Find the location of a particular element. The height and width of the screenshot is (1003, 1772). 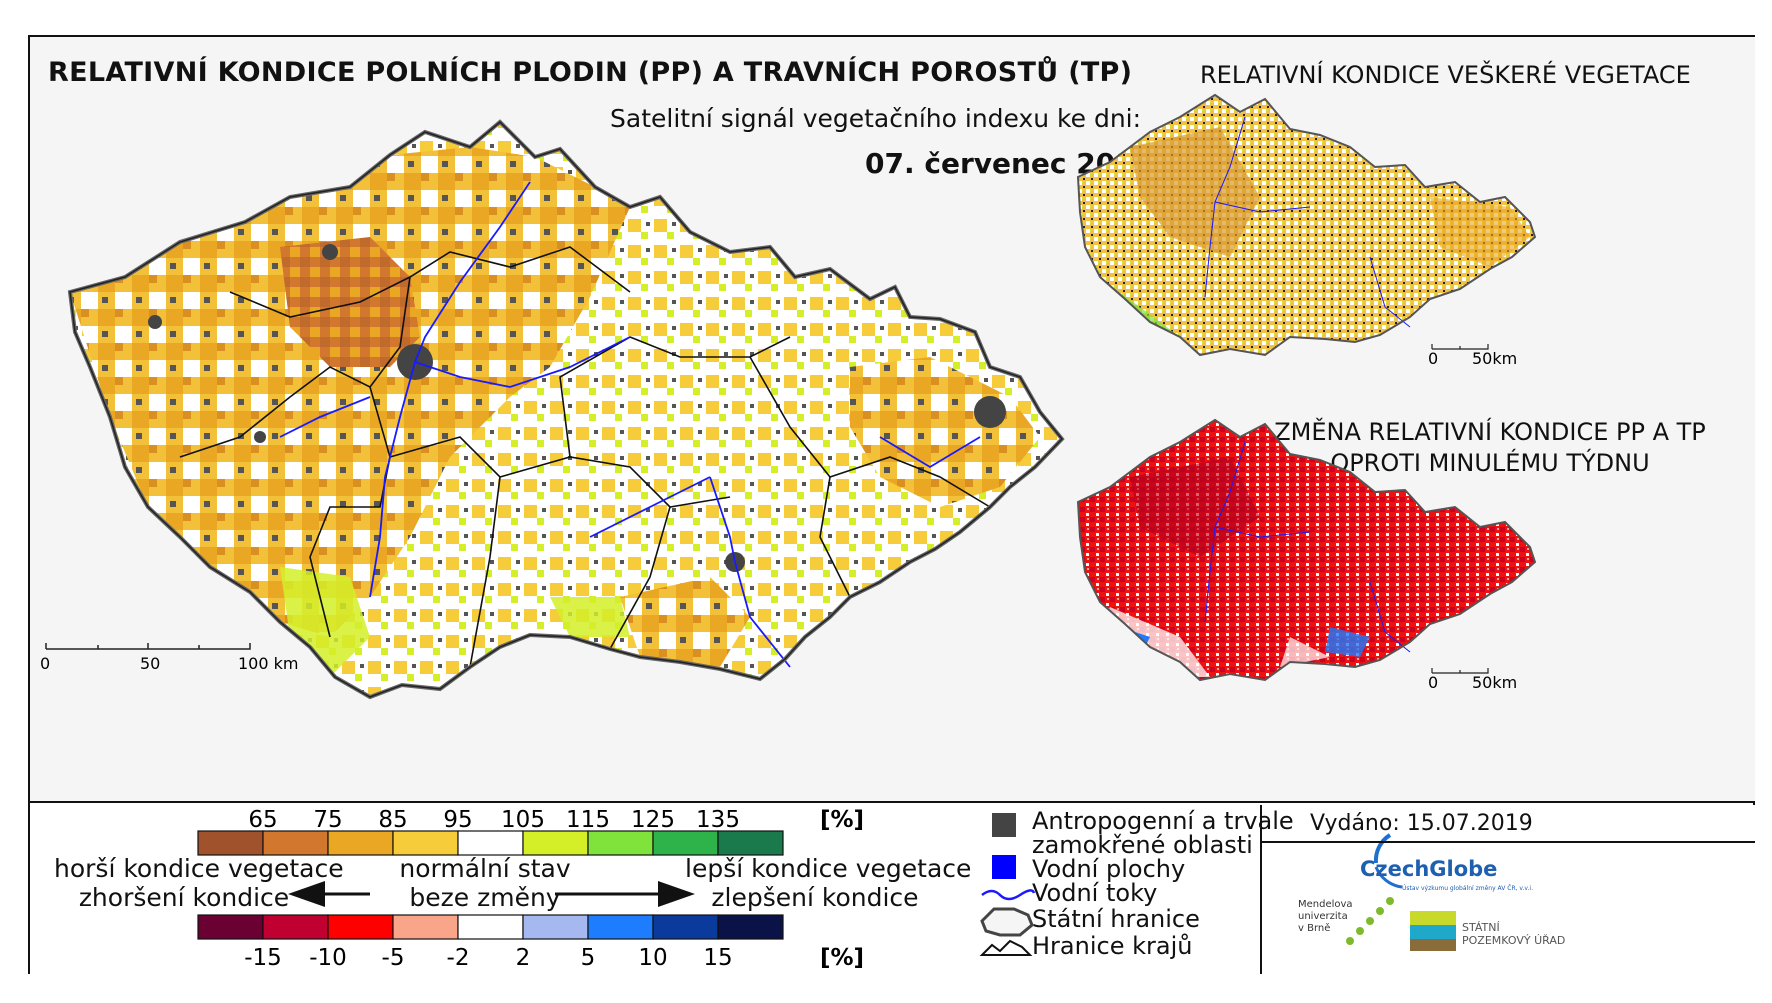

main-scalebar is located at coordinates (148, 646).